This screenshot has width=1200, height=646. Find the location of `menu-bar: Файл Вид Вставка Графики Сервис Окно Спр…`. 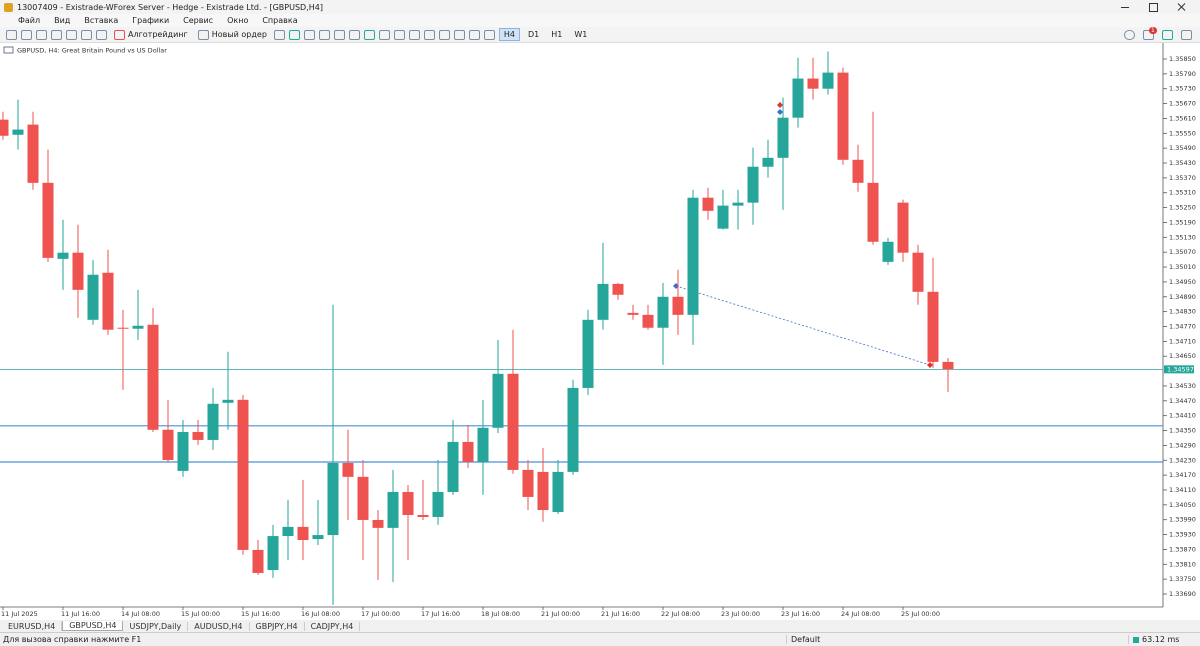

menu-bar: Файл Вид Вставка Графики Сервис Окно Спр… is located at coordinates (600, 20).